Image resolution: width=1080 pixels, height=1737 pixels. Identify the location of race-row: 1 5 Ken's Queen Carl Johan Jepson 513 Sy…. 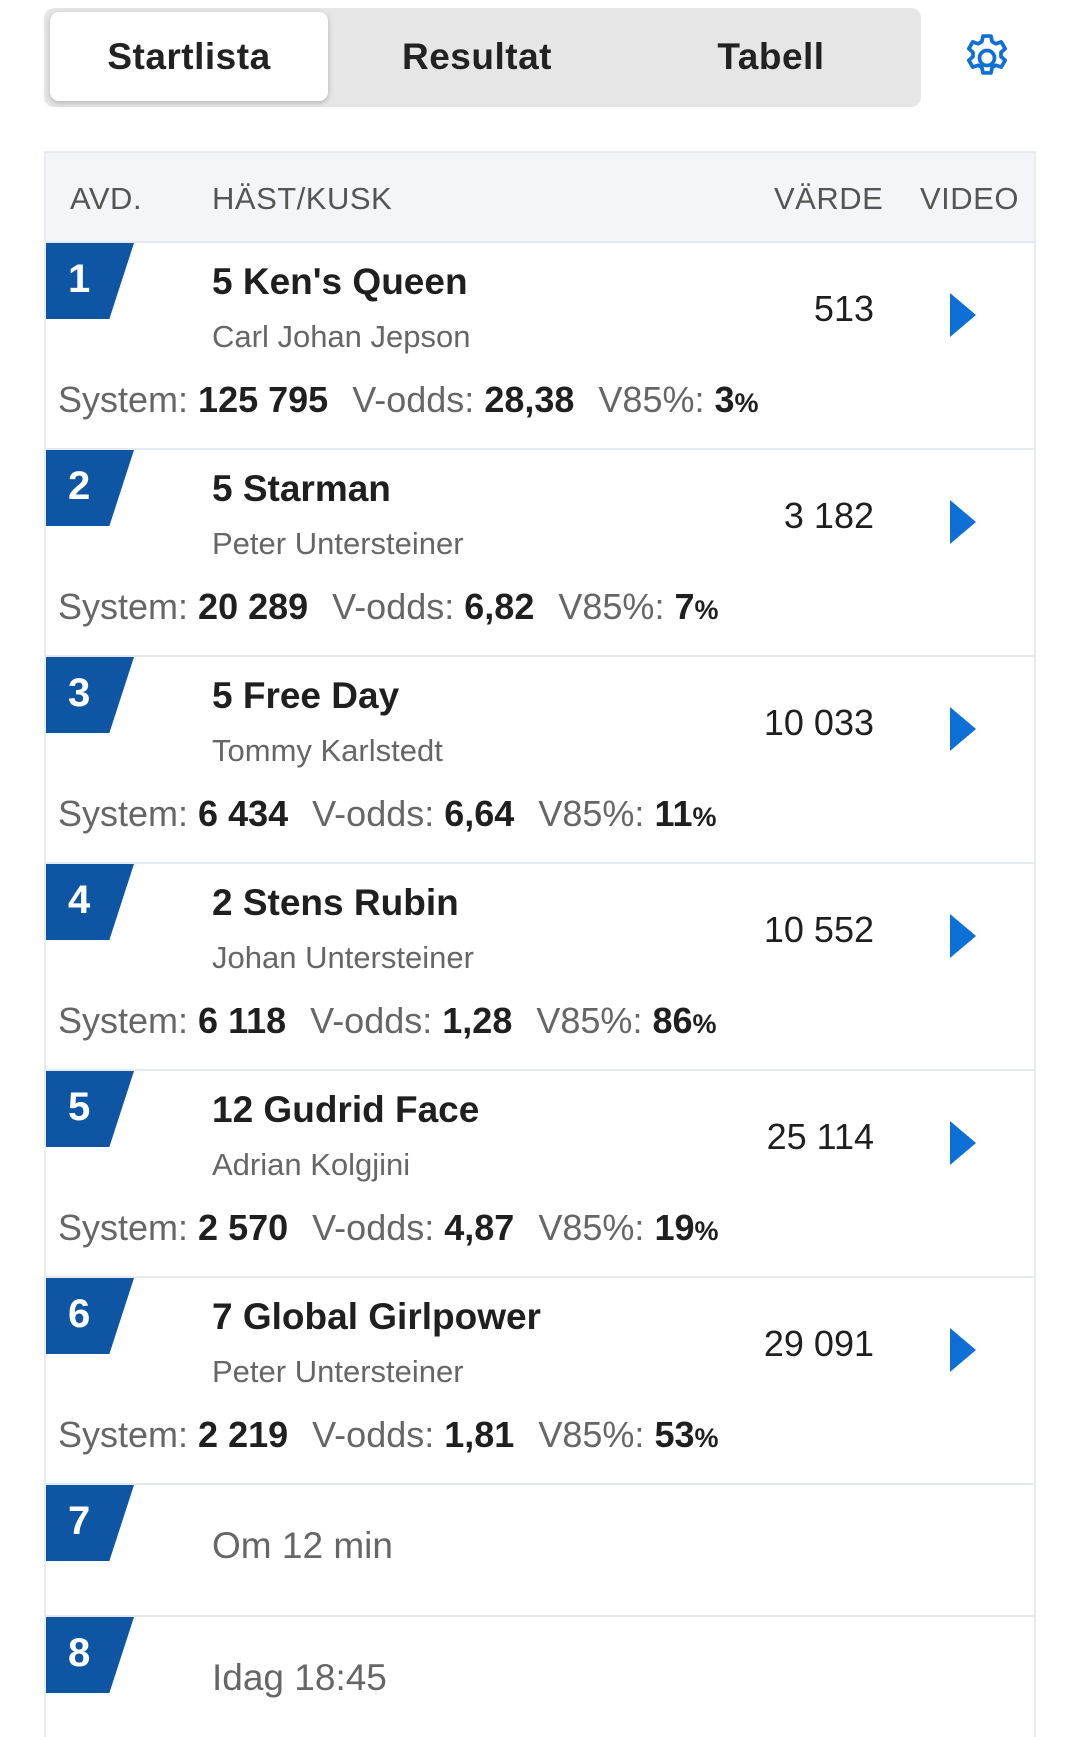
(540, 346).